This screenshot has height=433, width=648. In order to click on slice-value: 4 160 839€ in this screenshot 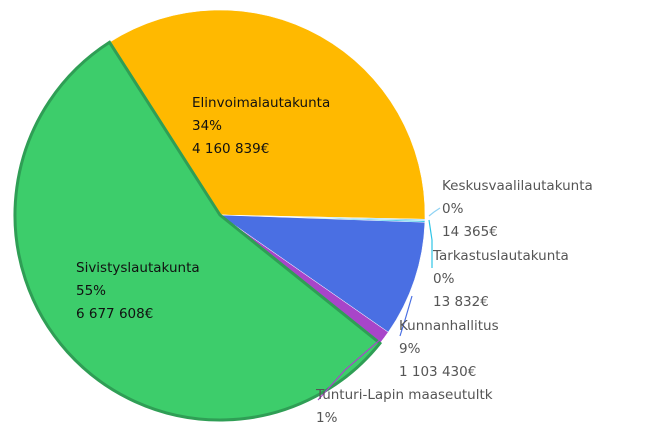, I will do `click(230, 149)`.